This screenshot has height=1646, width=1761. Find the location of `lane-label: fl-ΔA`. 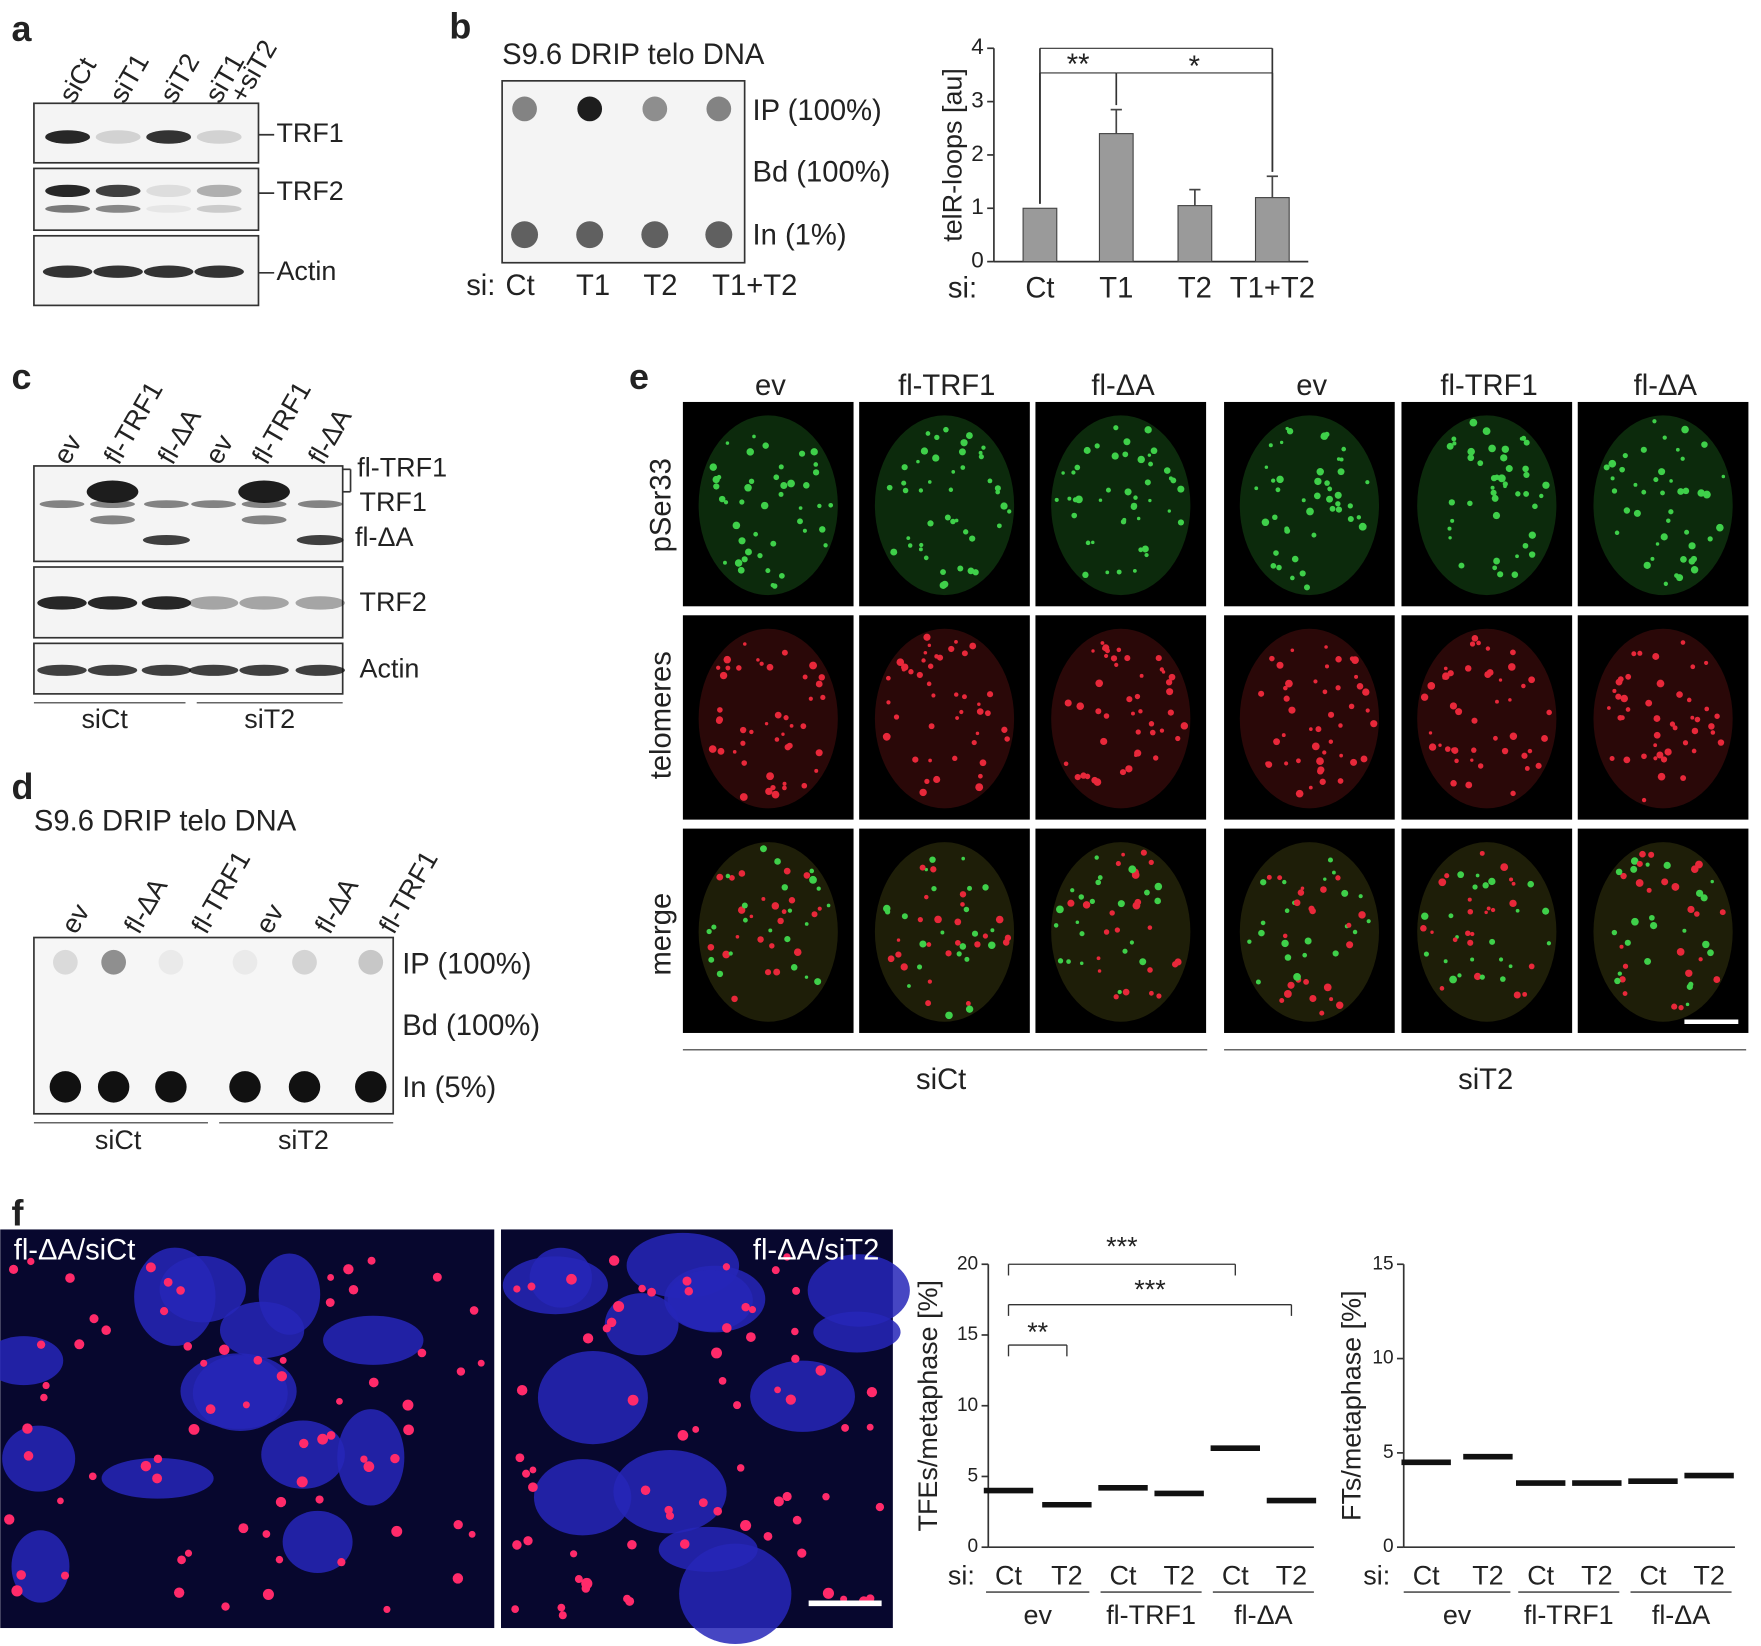

lane-label: fl-ΔA is located at coordinates (179, 437).